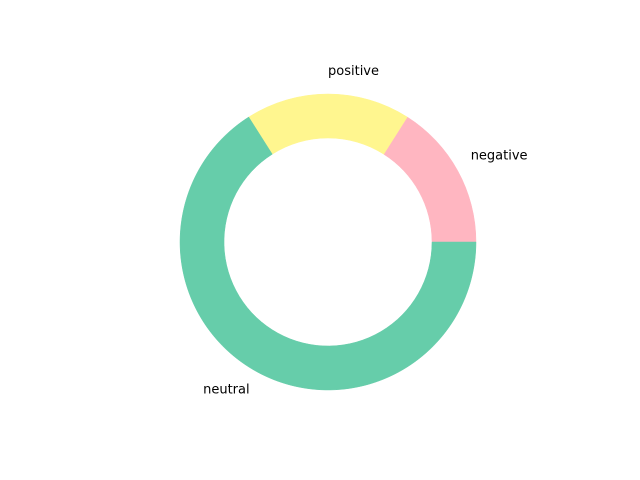 The width and height of the screenshot is (640, 480). Describe the element at coordinates (499, 156) in the screenshot. I see `slice-label-negative: negative` at that location.